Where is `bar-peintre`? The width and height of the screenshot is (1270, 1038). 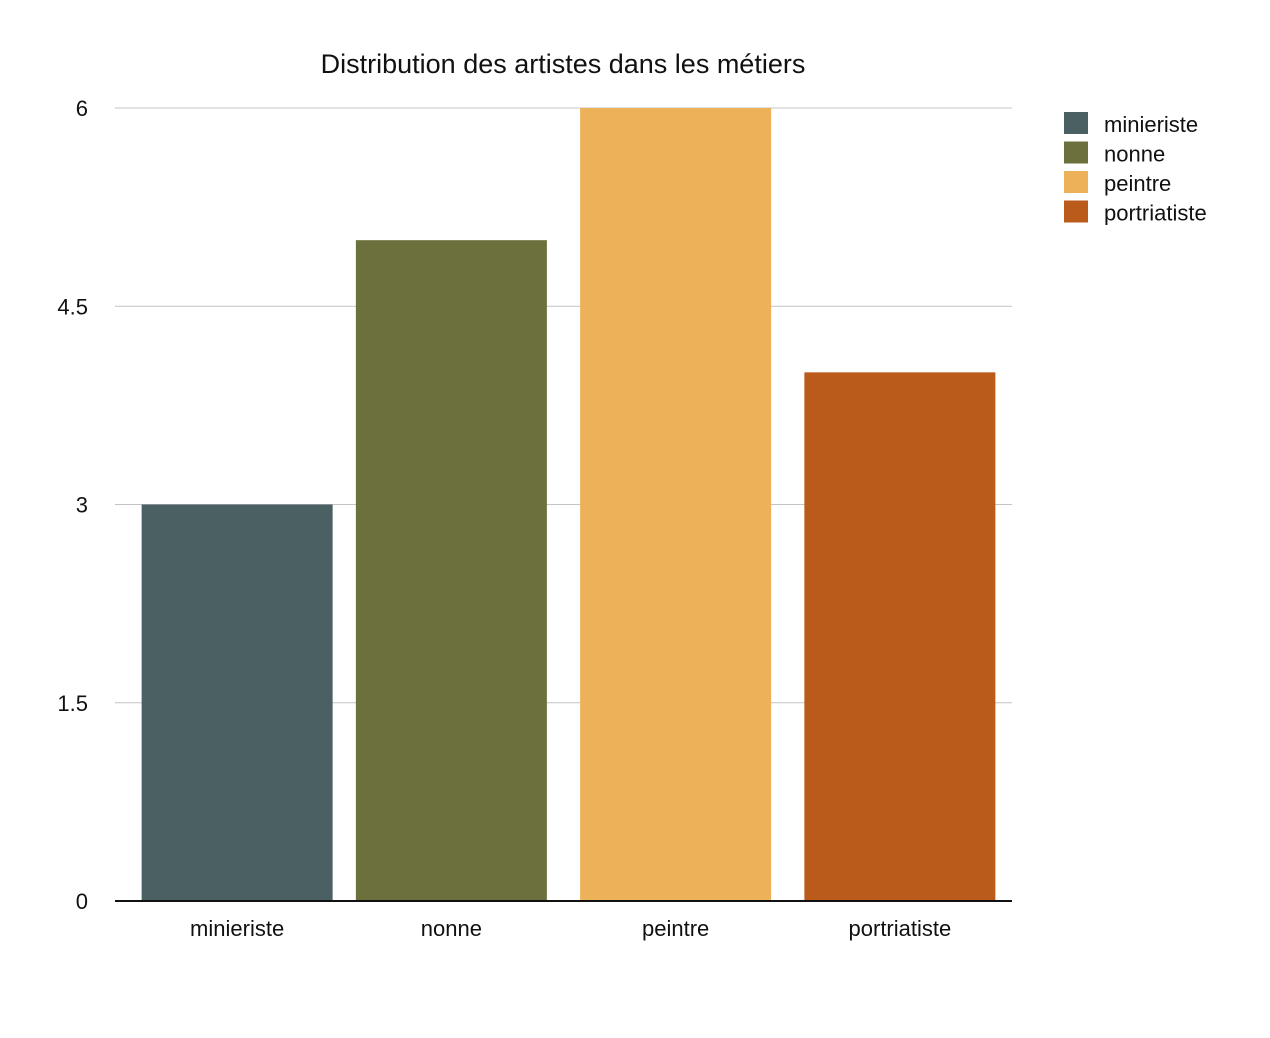
bar-peintre is located at coordinates (676, 504).